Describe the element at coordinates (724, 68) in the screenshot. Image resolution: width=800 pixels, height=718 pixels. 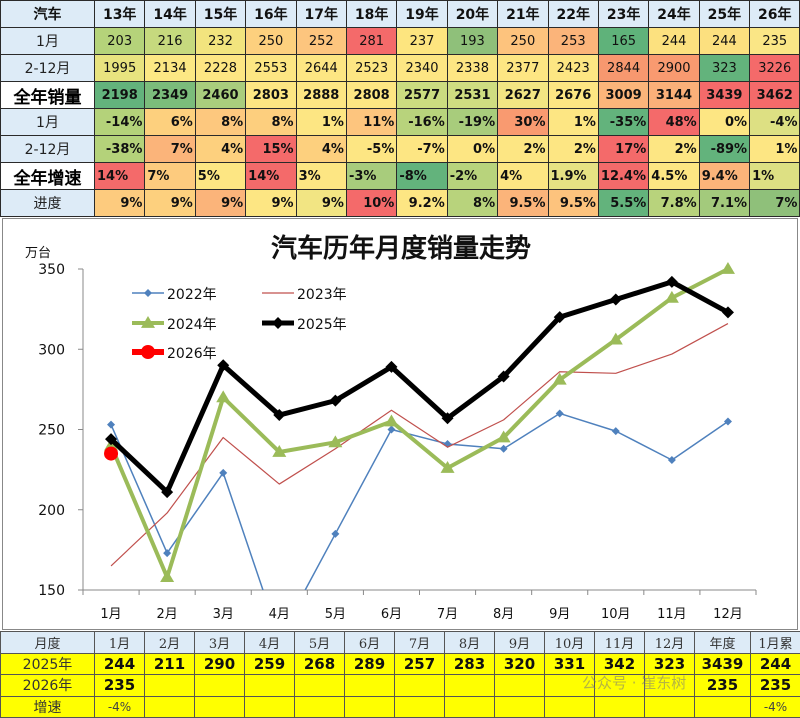
I see `table-cell: 323` at that location.